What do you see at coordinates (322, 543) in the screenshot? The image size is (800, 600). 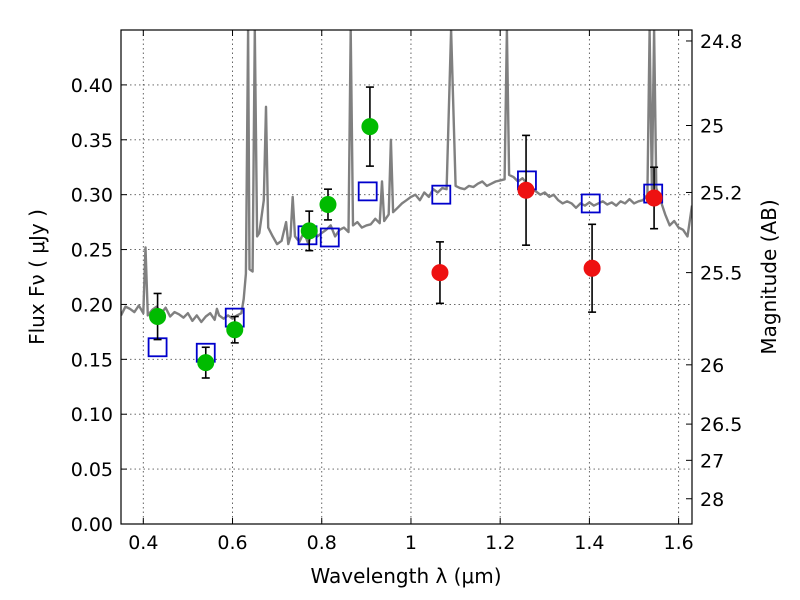 I see `x-tick-label: 0.8` at bounding box center [322, 543].